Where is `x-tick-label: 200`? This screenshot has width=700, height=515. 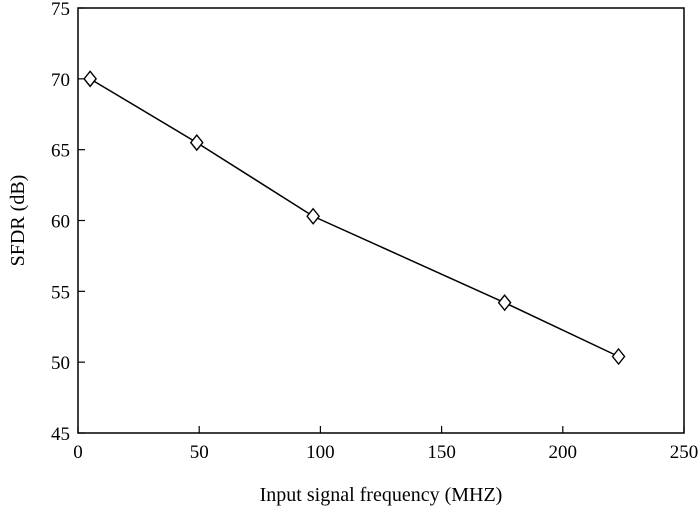 x-tick-label: 200 is located at coordinates (563, 452).